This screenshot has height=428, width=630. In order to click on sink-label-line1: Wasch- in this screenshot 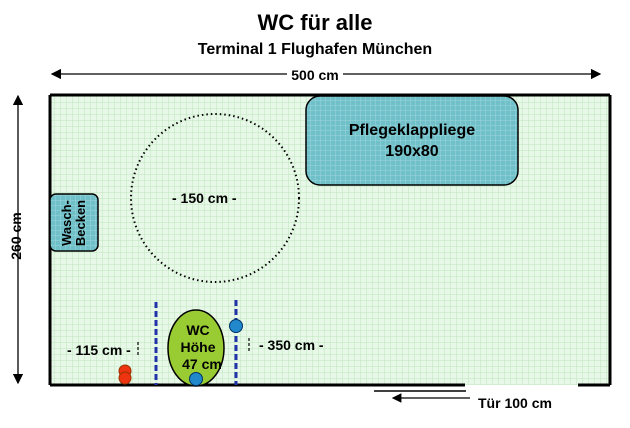, I will do `click(66, 223)`.